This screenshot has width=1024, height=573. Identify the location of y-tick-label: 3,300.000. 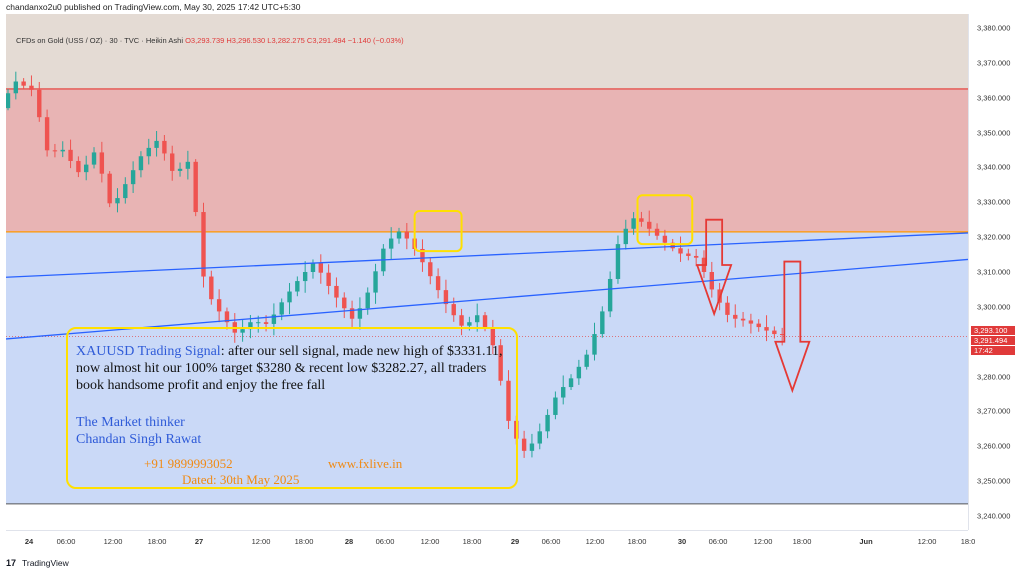
(994, 307).